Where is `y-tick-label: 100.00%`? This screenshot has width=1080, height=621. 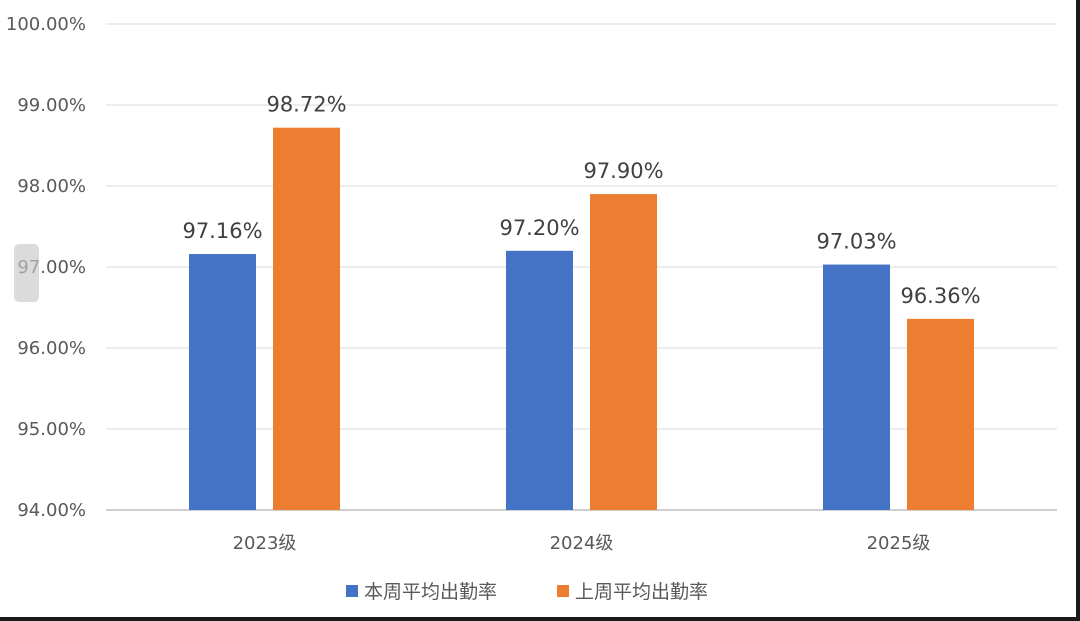
y-tick-label: 100.00% is located at coordinates (46, 24).